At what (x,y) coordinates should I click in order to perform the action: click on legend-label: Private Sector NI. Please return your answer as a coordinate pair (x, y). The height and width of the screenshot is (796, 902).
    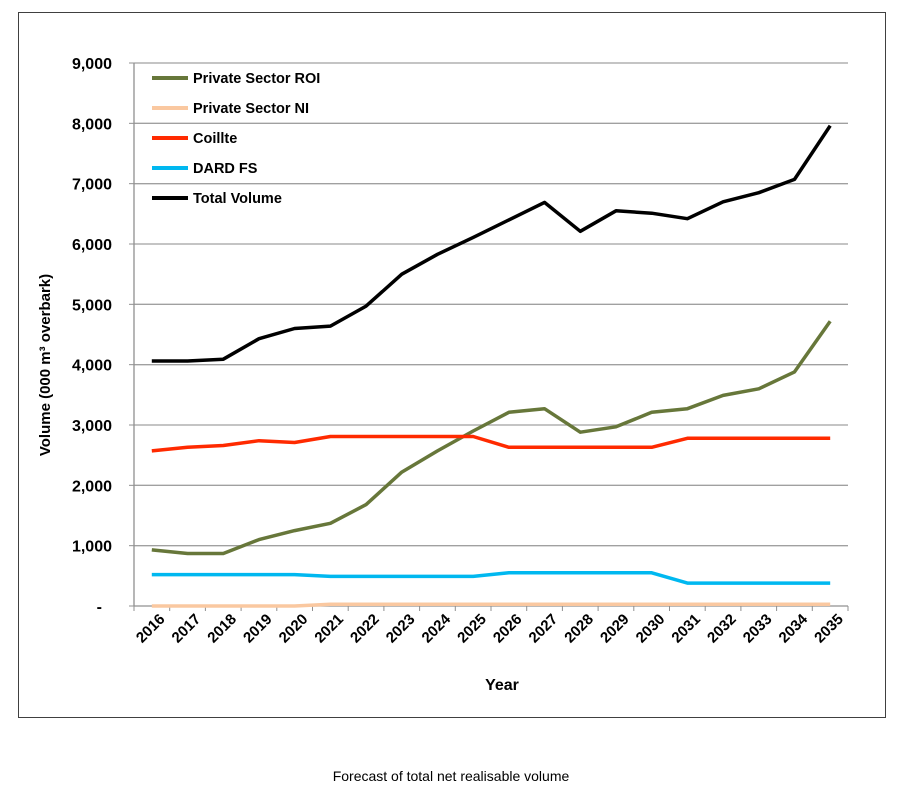
    Looking at the image, I should click on (251, 109).